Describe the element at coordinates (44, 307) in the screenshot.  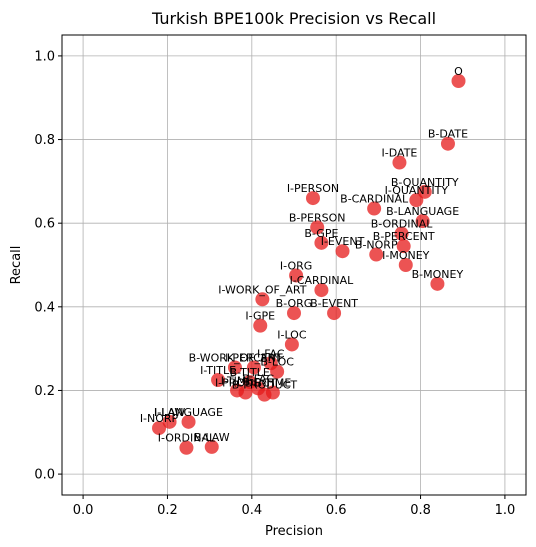
I see `y-tick-label: 0.4` at that location.